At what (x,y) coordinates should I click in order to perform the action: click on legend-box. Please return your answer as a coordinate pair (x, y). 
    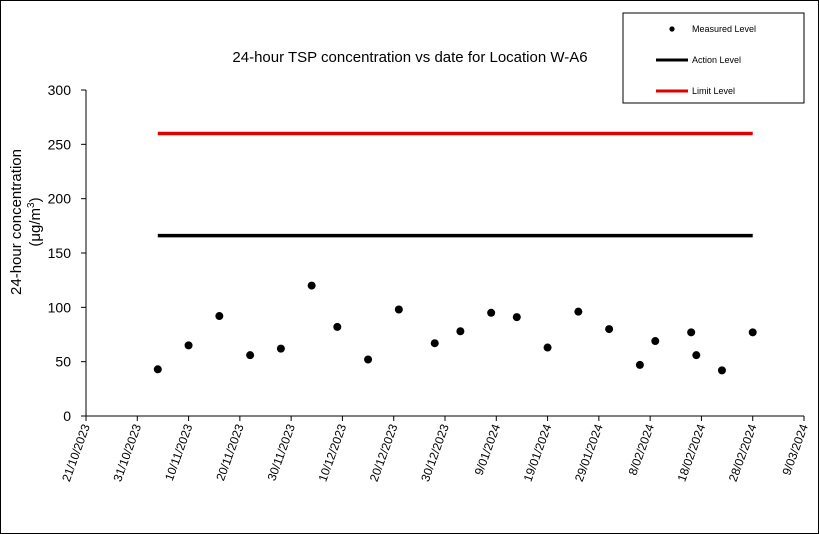
    Looking at the image, I should click on (713, 58).